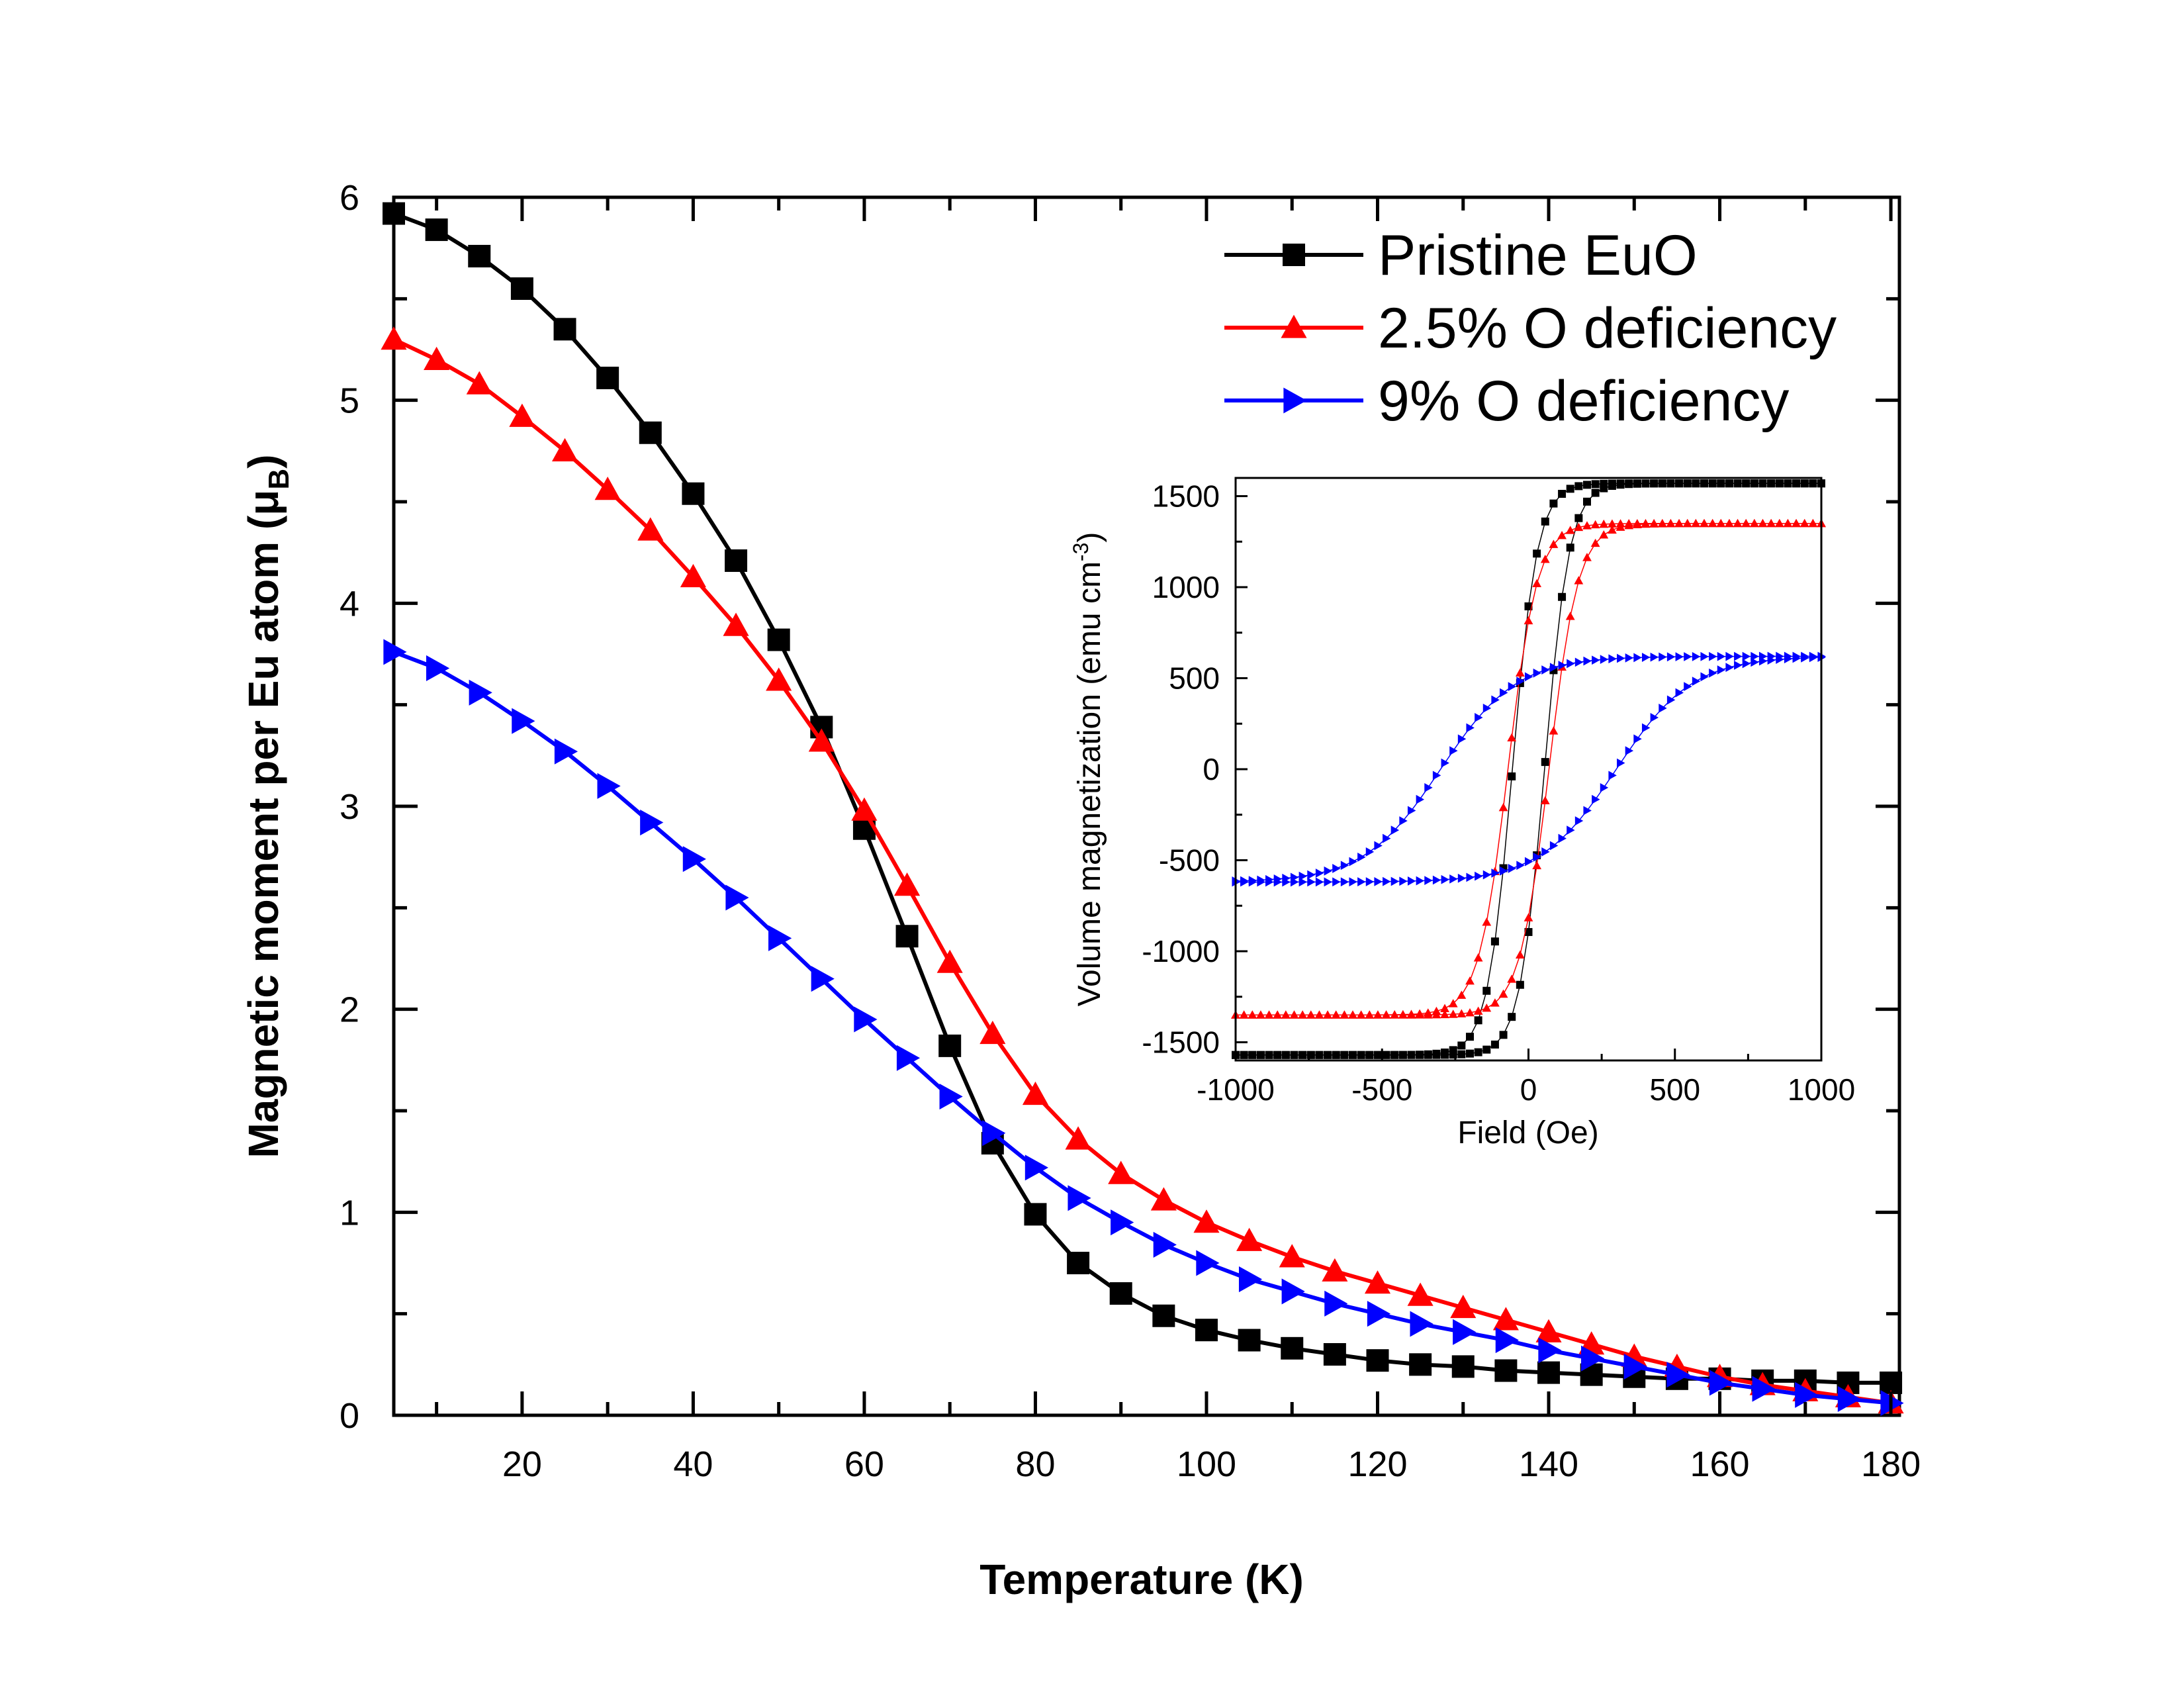 Image resolution: width=2184 pixels, height=1688 pixels. I want to click on y-tick-label: 4, so click(349, 604).